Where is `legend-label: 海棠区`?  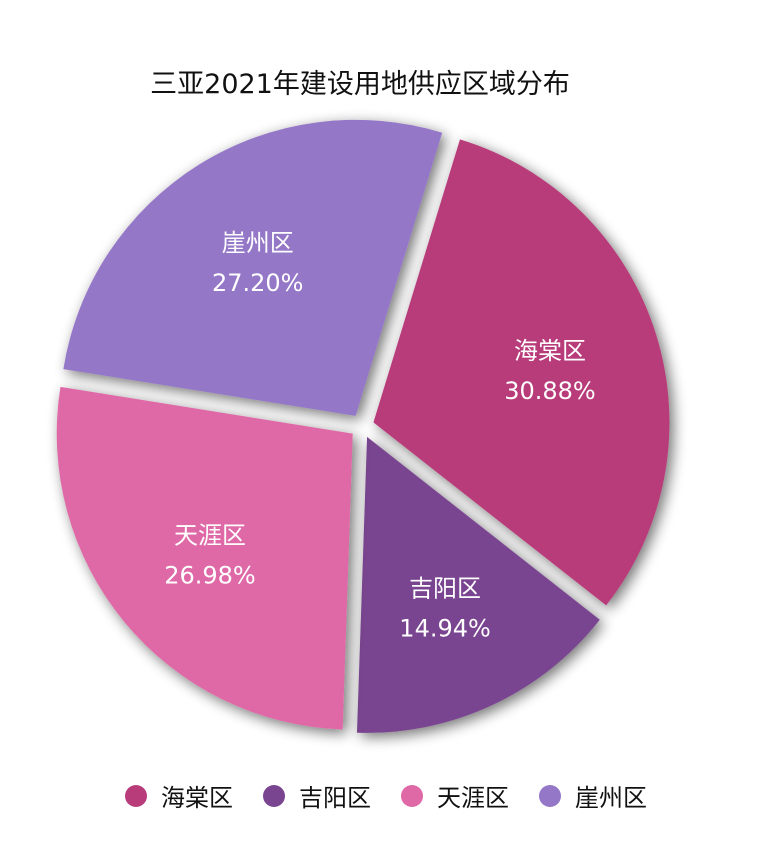
legend-label: 海棠区 is located at coordinates (197, 798).